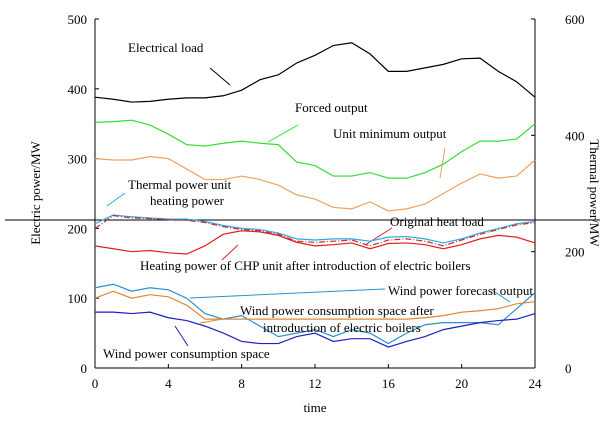 This screenshot has height=425, width=608. Describe the element at coordinates (35, 192) in the screenshot. I see `y-axis-label: Electric power/MW` at that location.